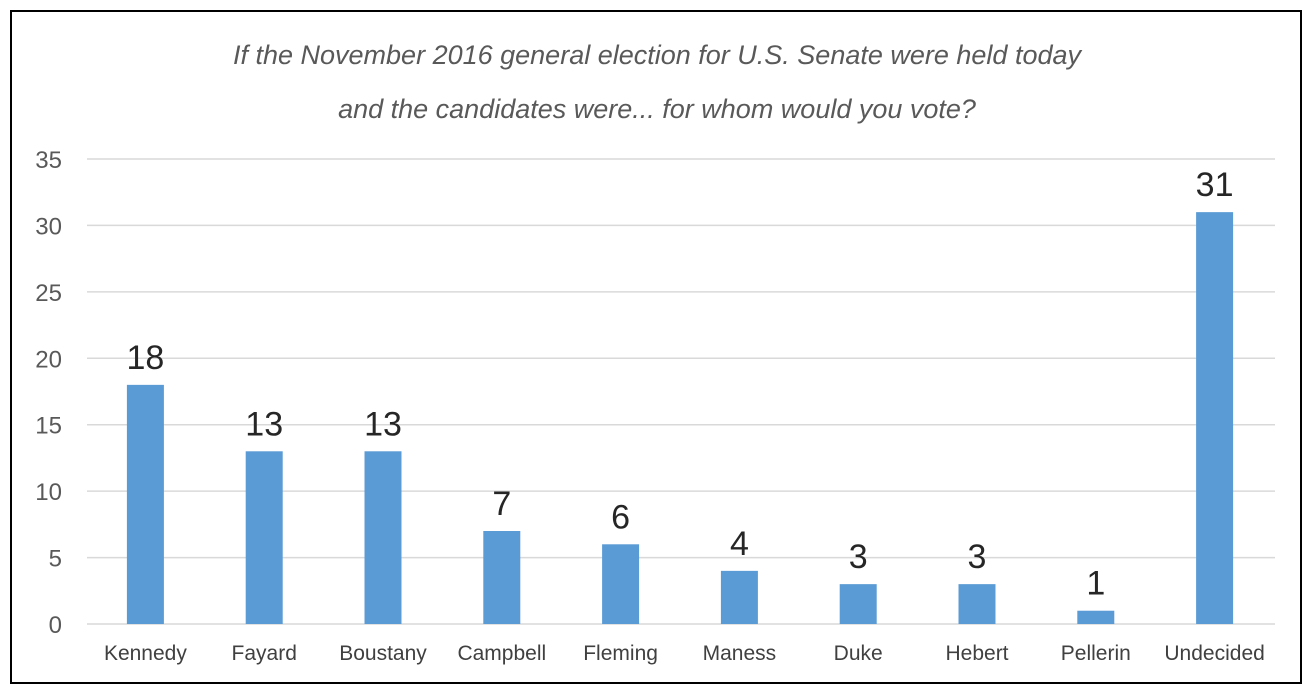 This screenshot has height=694, width=1314. I want to click on bar-undecided, so click(1215, 418).